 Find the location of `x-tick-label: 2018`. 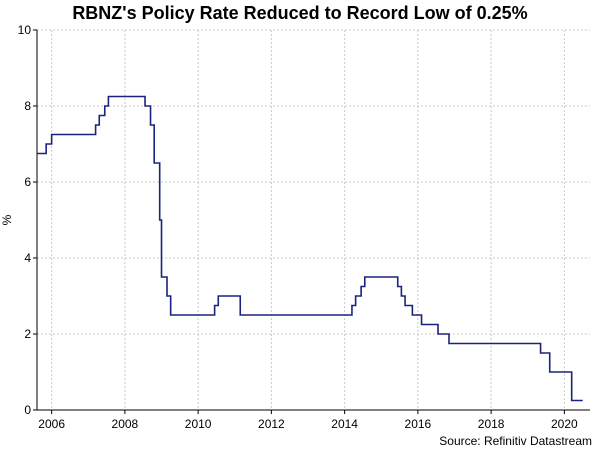

x-tick-label: 2018 is located at coordinates (491, 424).